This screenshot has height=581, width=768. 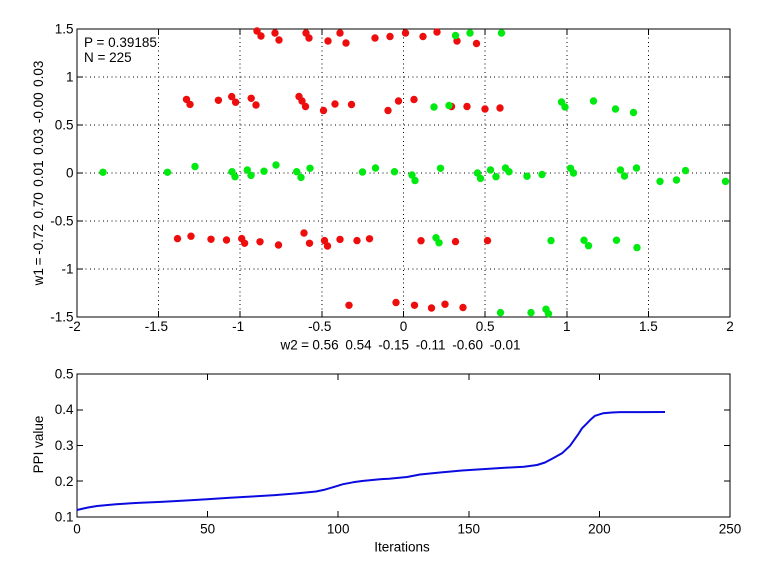 What do you see at coordinates (64, 445) in the screenshot?
I see `svg-text: 0.3` at bounding box center [64, 445].